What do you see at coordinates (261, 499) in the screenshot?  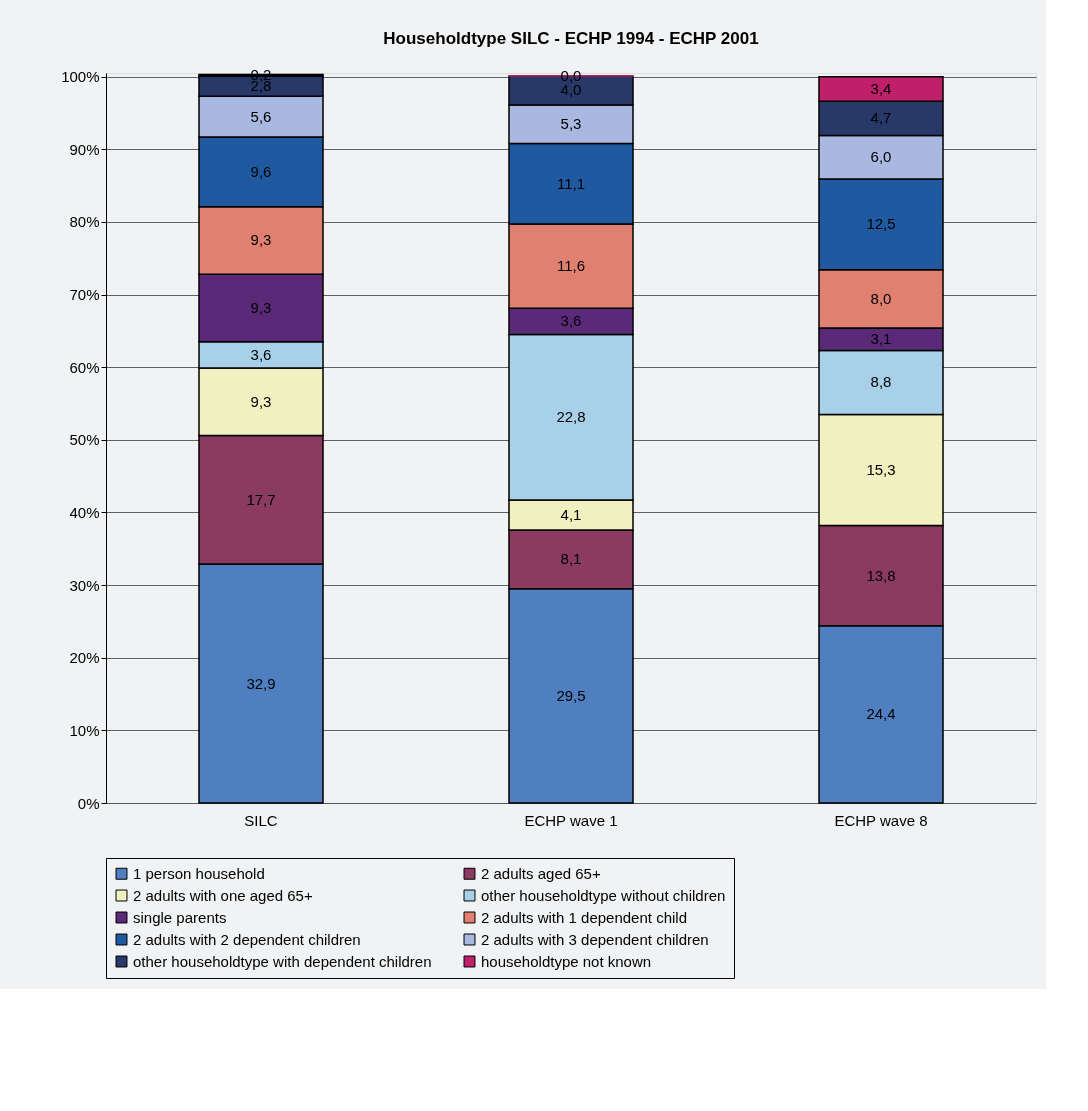 I see `data-label: 17,7` at bounding box center [261, 499].